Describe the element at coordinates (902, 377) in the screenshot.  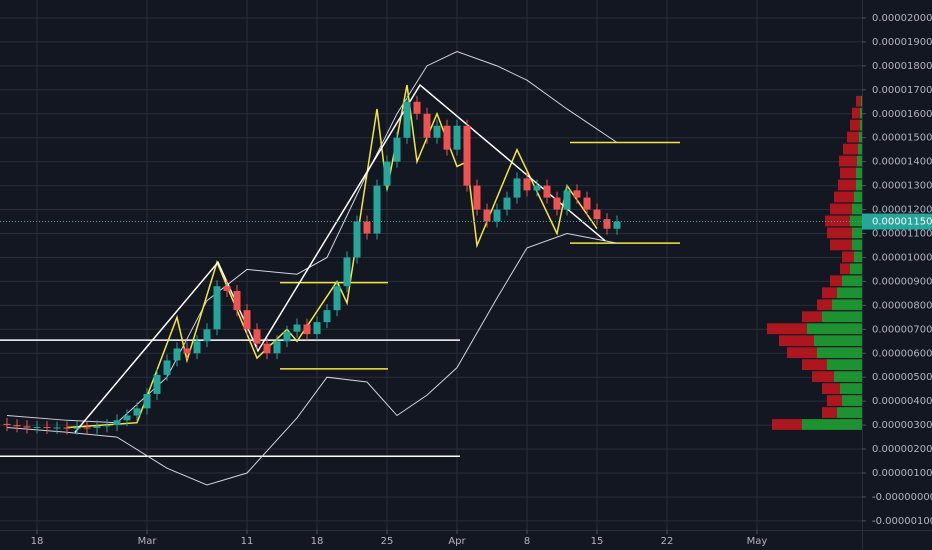
I see `y-tick-label: 0.00000500` at that location.